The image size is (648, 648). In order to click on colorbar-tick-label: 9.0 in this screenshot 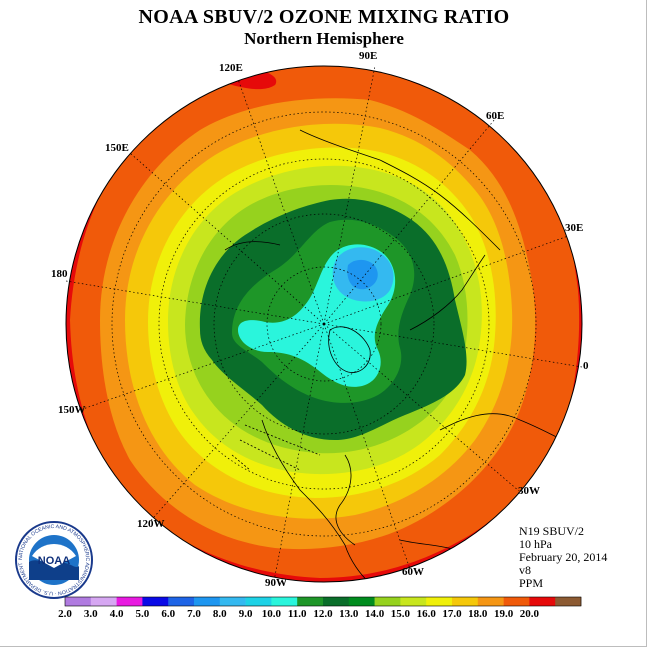, I will do `click(246, 614)`.